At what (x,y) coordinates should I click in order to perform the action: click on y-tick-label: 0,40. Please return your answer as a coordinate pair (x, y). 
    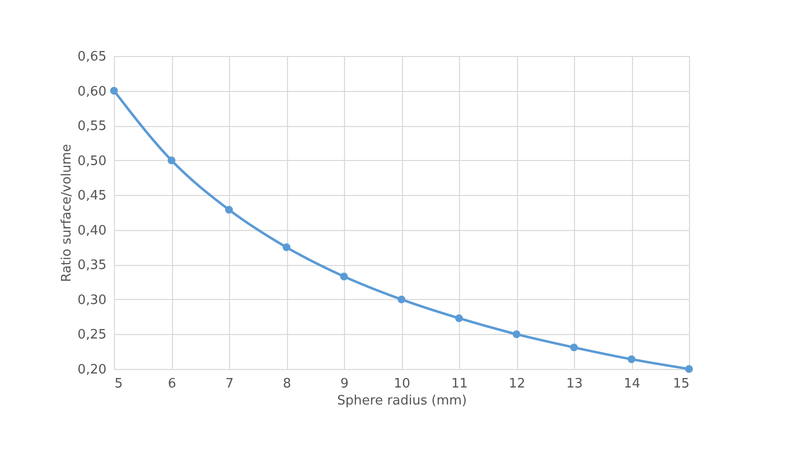
    Looking at the image, I should click on (92, 230).